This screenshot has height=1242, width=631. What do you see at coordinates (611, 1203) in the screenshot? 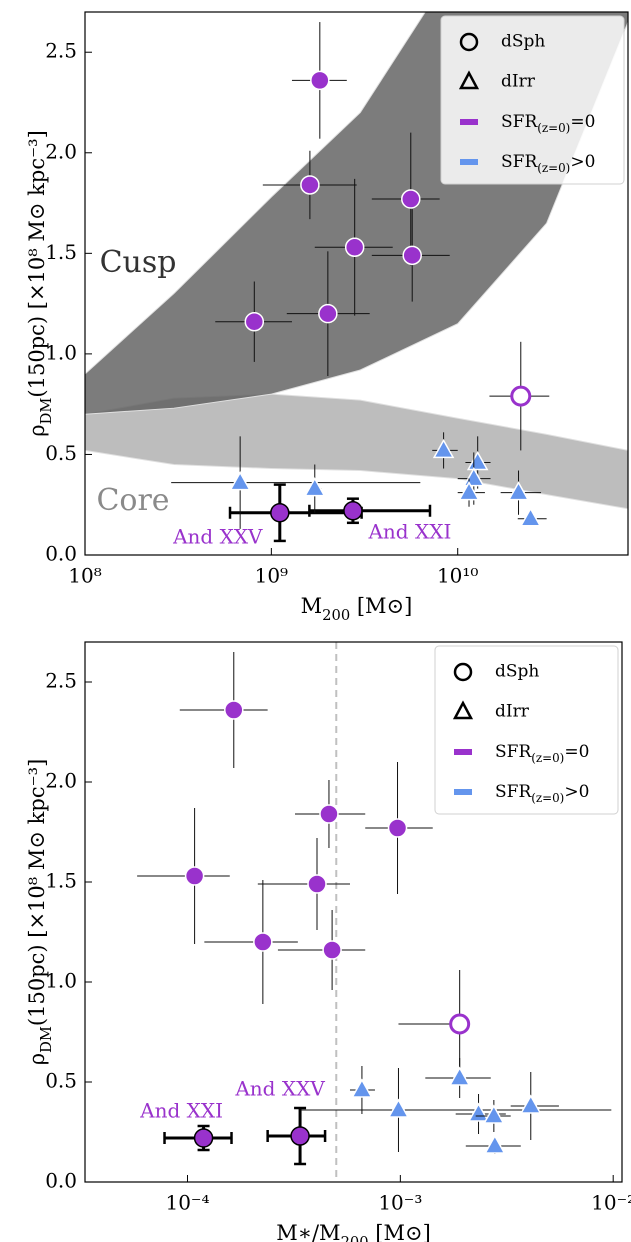
I see `x-tick-label: 10⁻²` at bounding box center [611, 1203].